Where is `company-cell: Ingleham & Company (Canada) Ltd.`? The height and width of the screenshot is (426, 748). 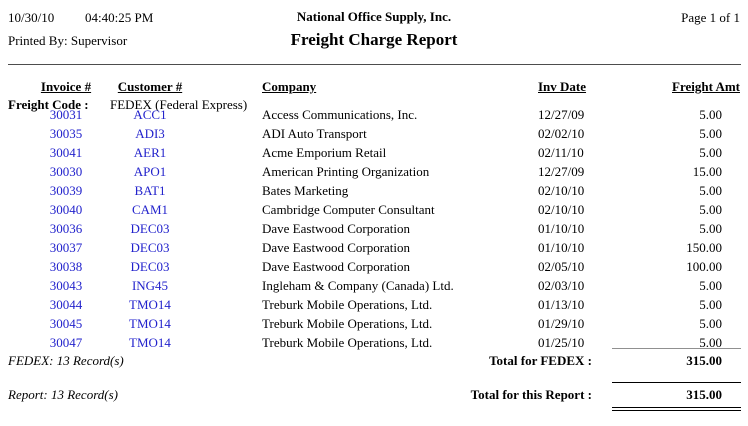
company-cell: Ingleham & Company (Canada) Ltd. is located at coordinates (358, 285).